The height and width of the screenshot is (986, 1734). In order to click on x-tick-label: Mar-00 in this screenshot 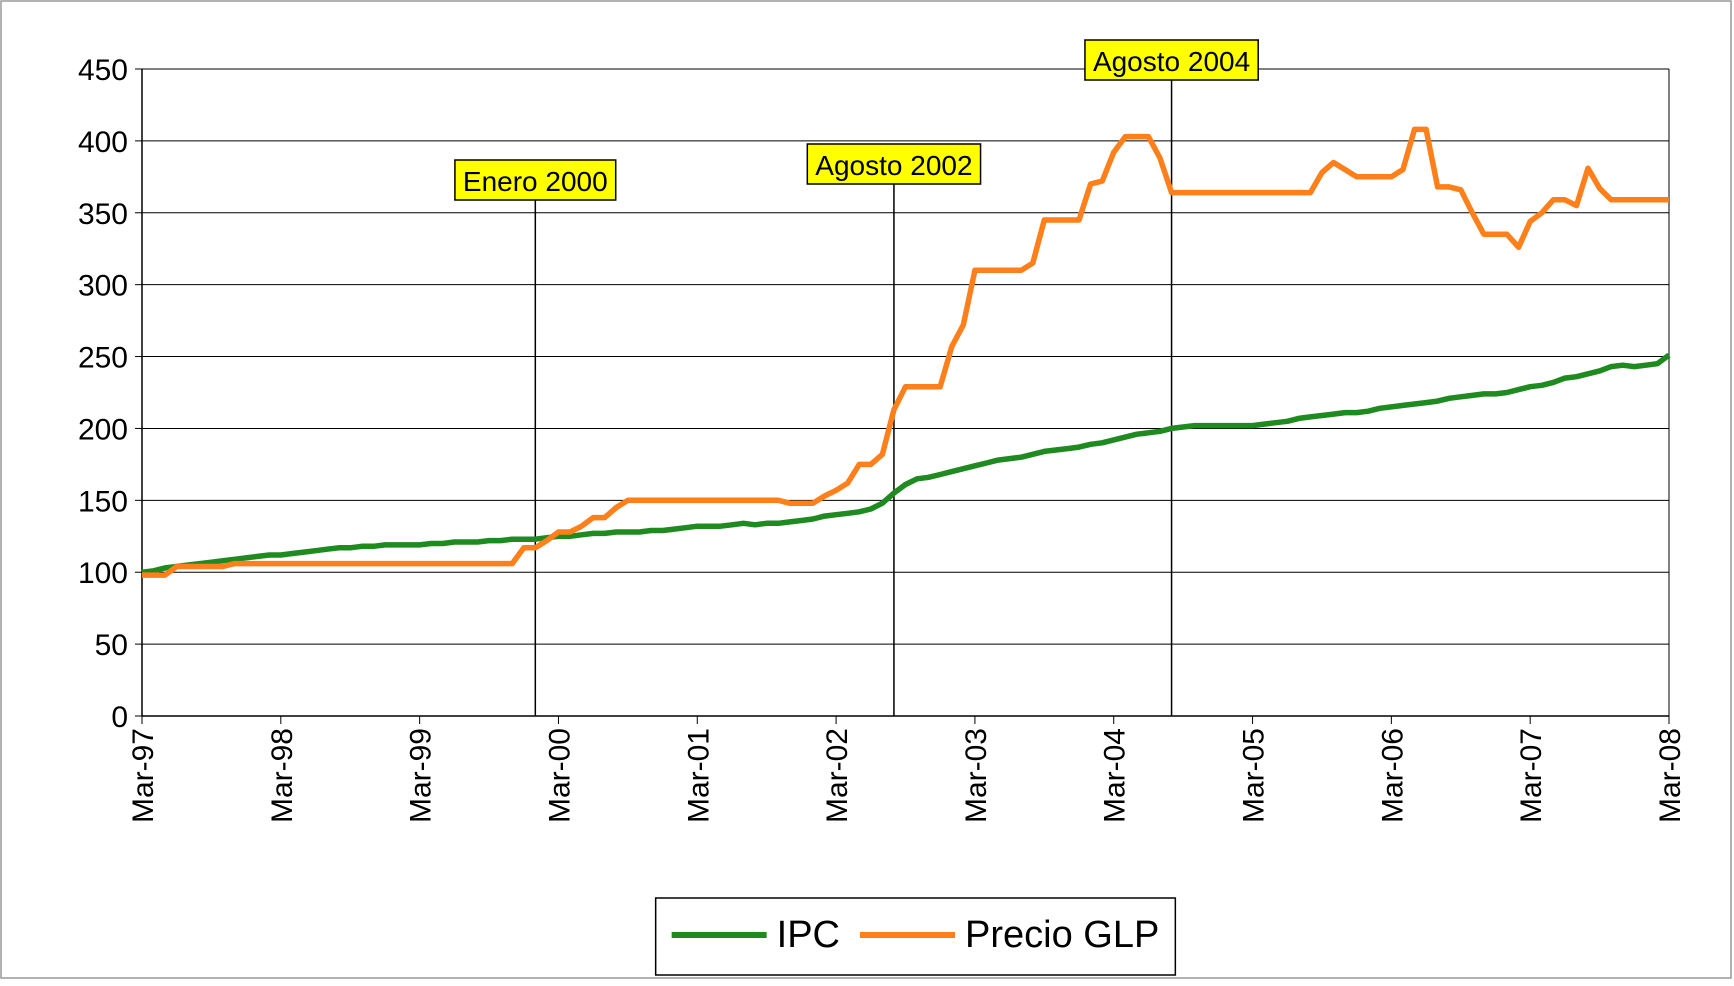, I will do `click(559, 775)`.